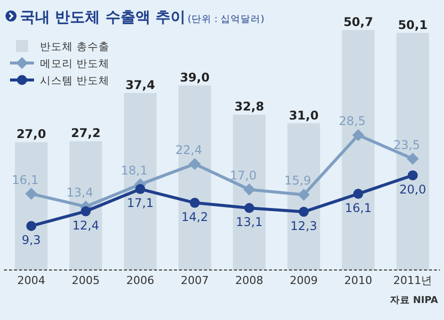 This screenshot has height=320, width=444. Describe the element at coordinates (86, 280) in the screenshot. I see `x-tick-label: 2005` at that location.